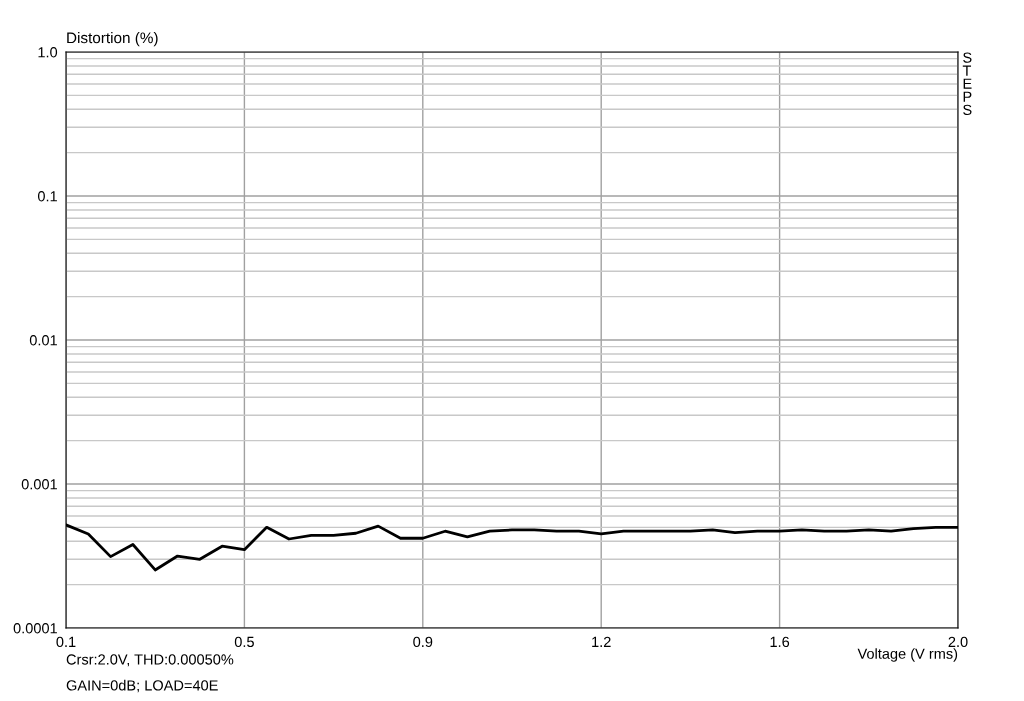  I want to click on y-tick-label: 0.0001, so click(35, 628).